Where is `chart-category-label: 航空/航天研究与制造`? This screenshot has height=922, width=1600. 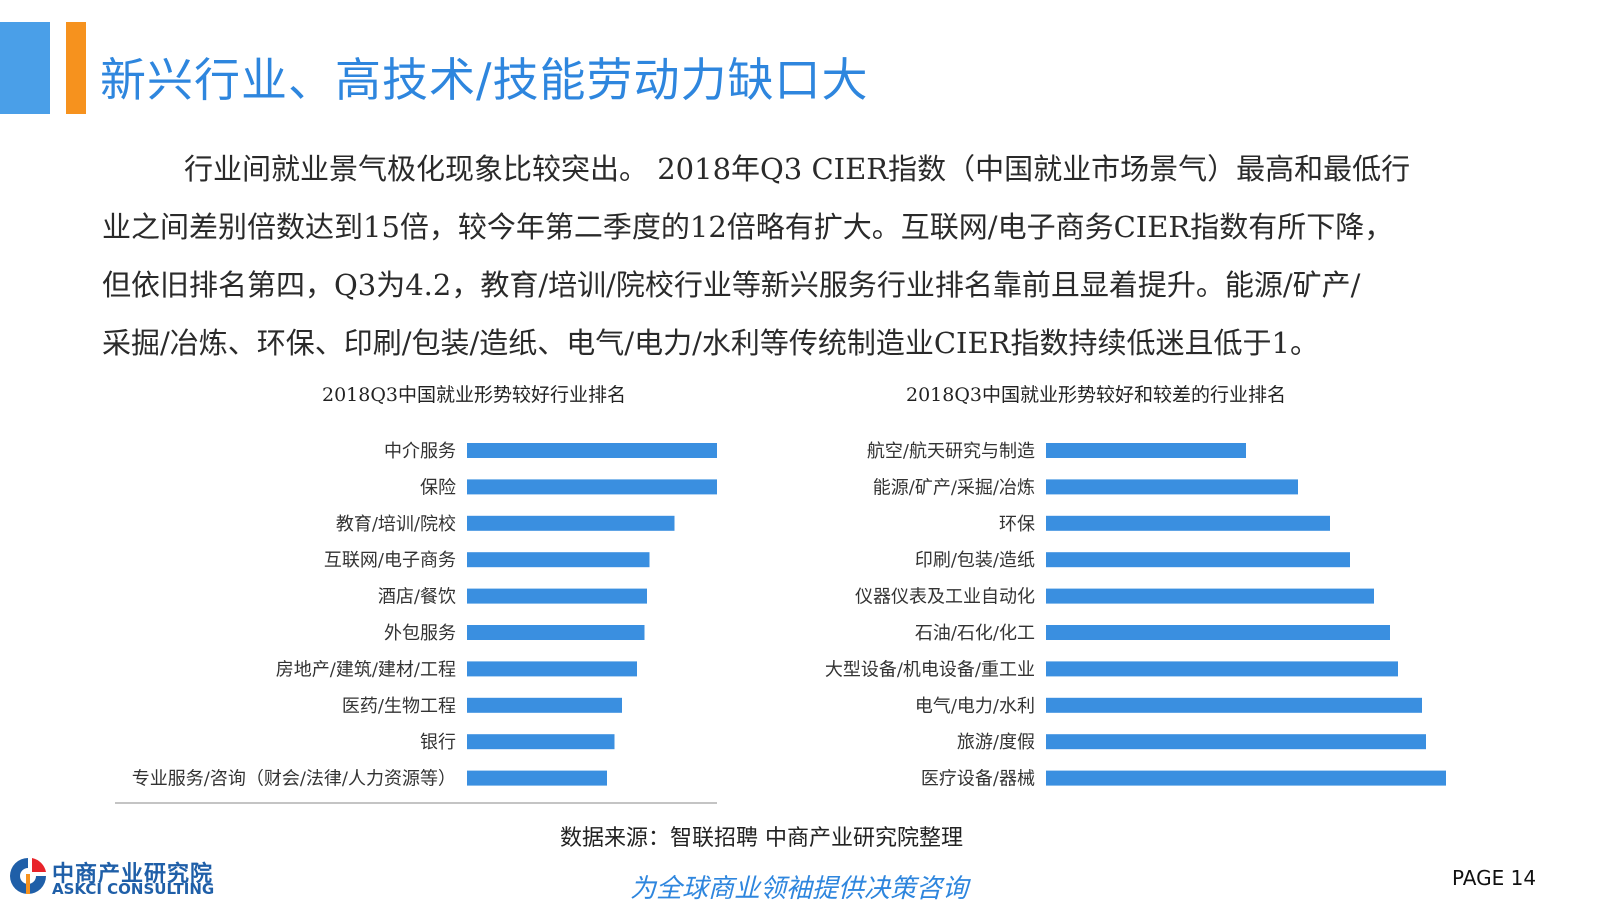
chart-category-label: 航空/航天研究与制造 is located at coordinates (951, 451).